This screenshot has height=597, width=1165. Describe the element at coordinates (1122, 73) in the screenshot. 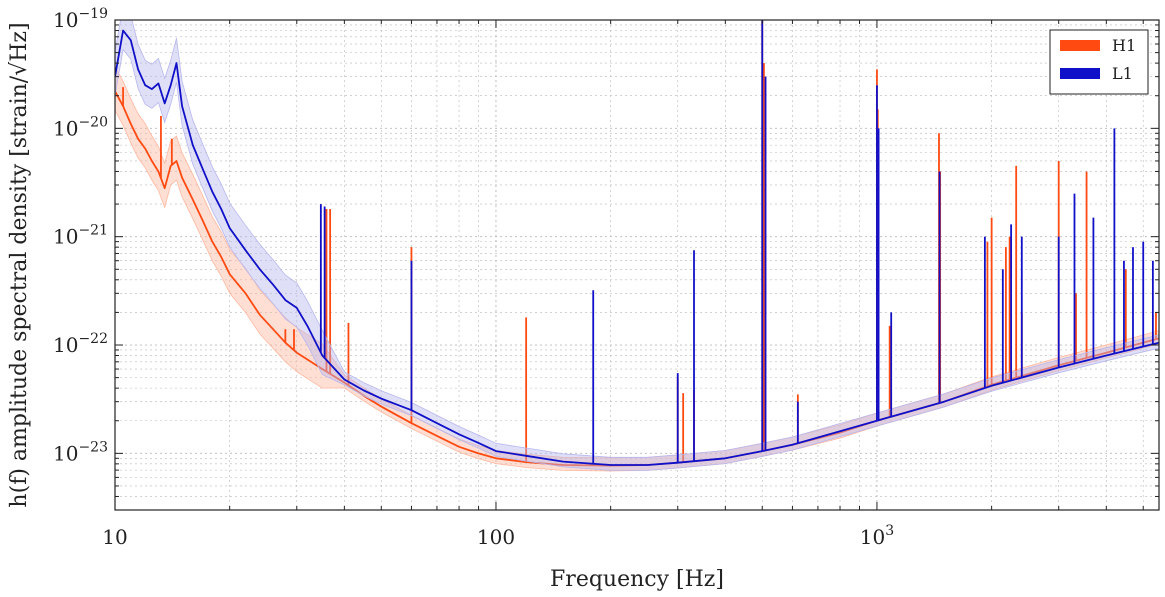

I see `legend-label-l1: L1` at that location.